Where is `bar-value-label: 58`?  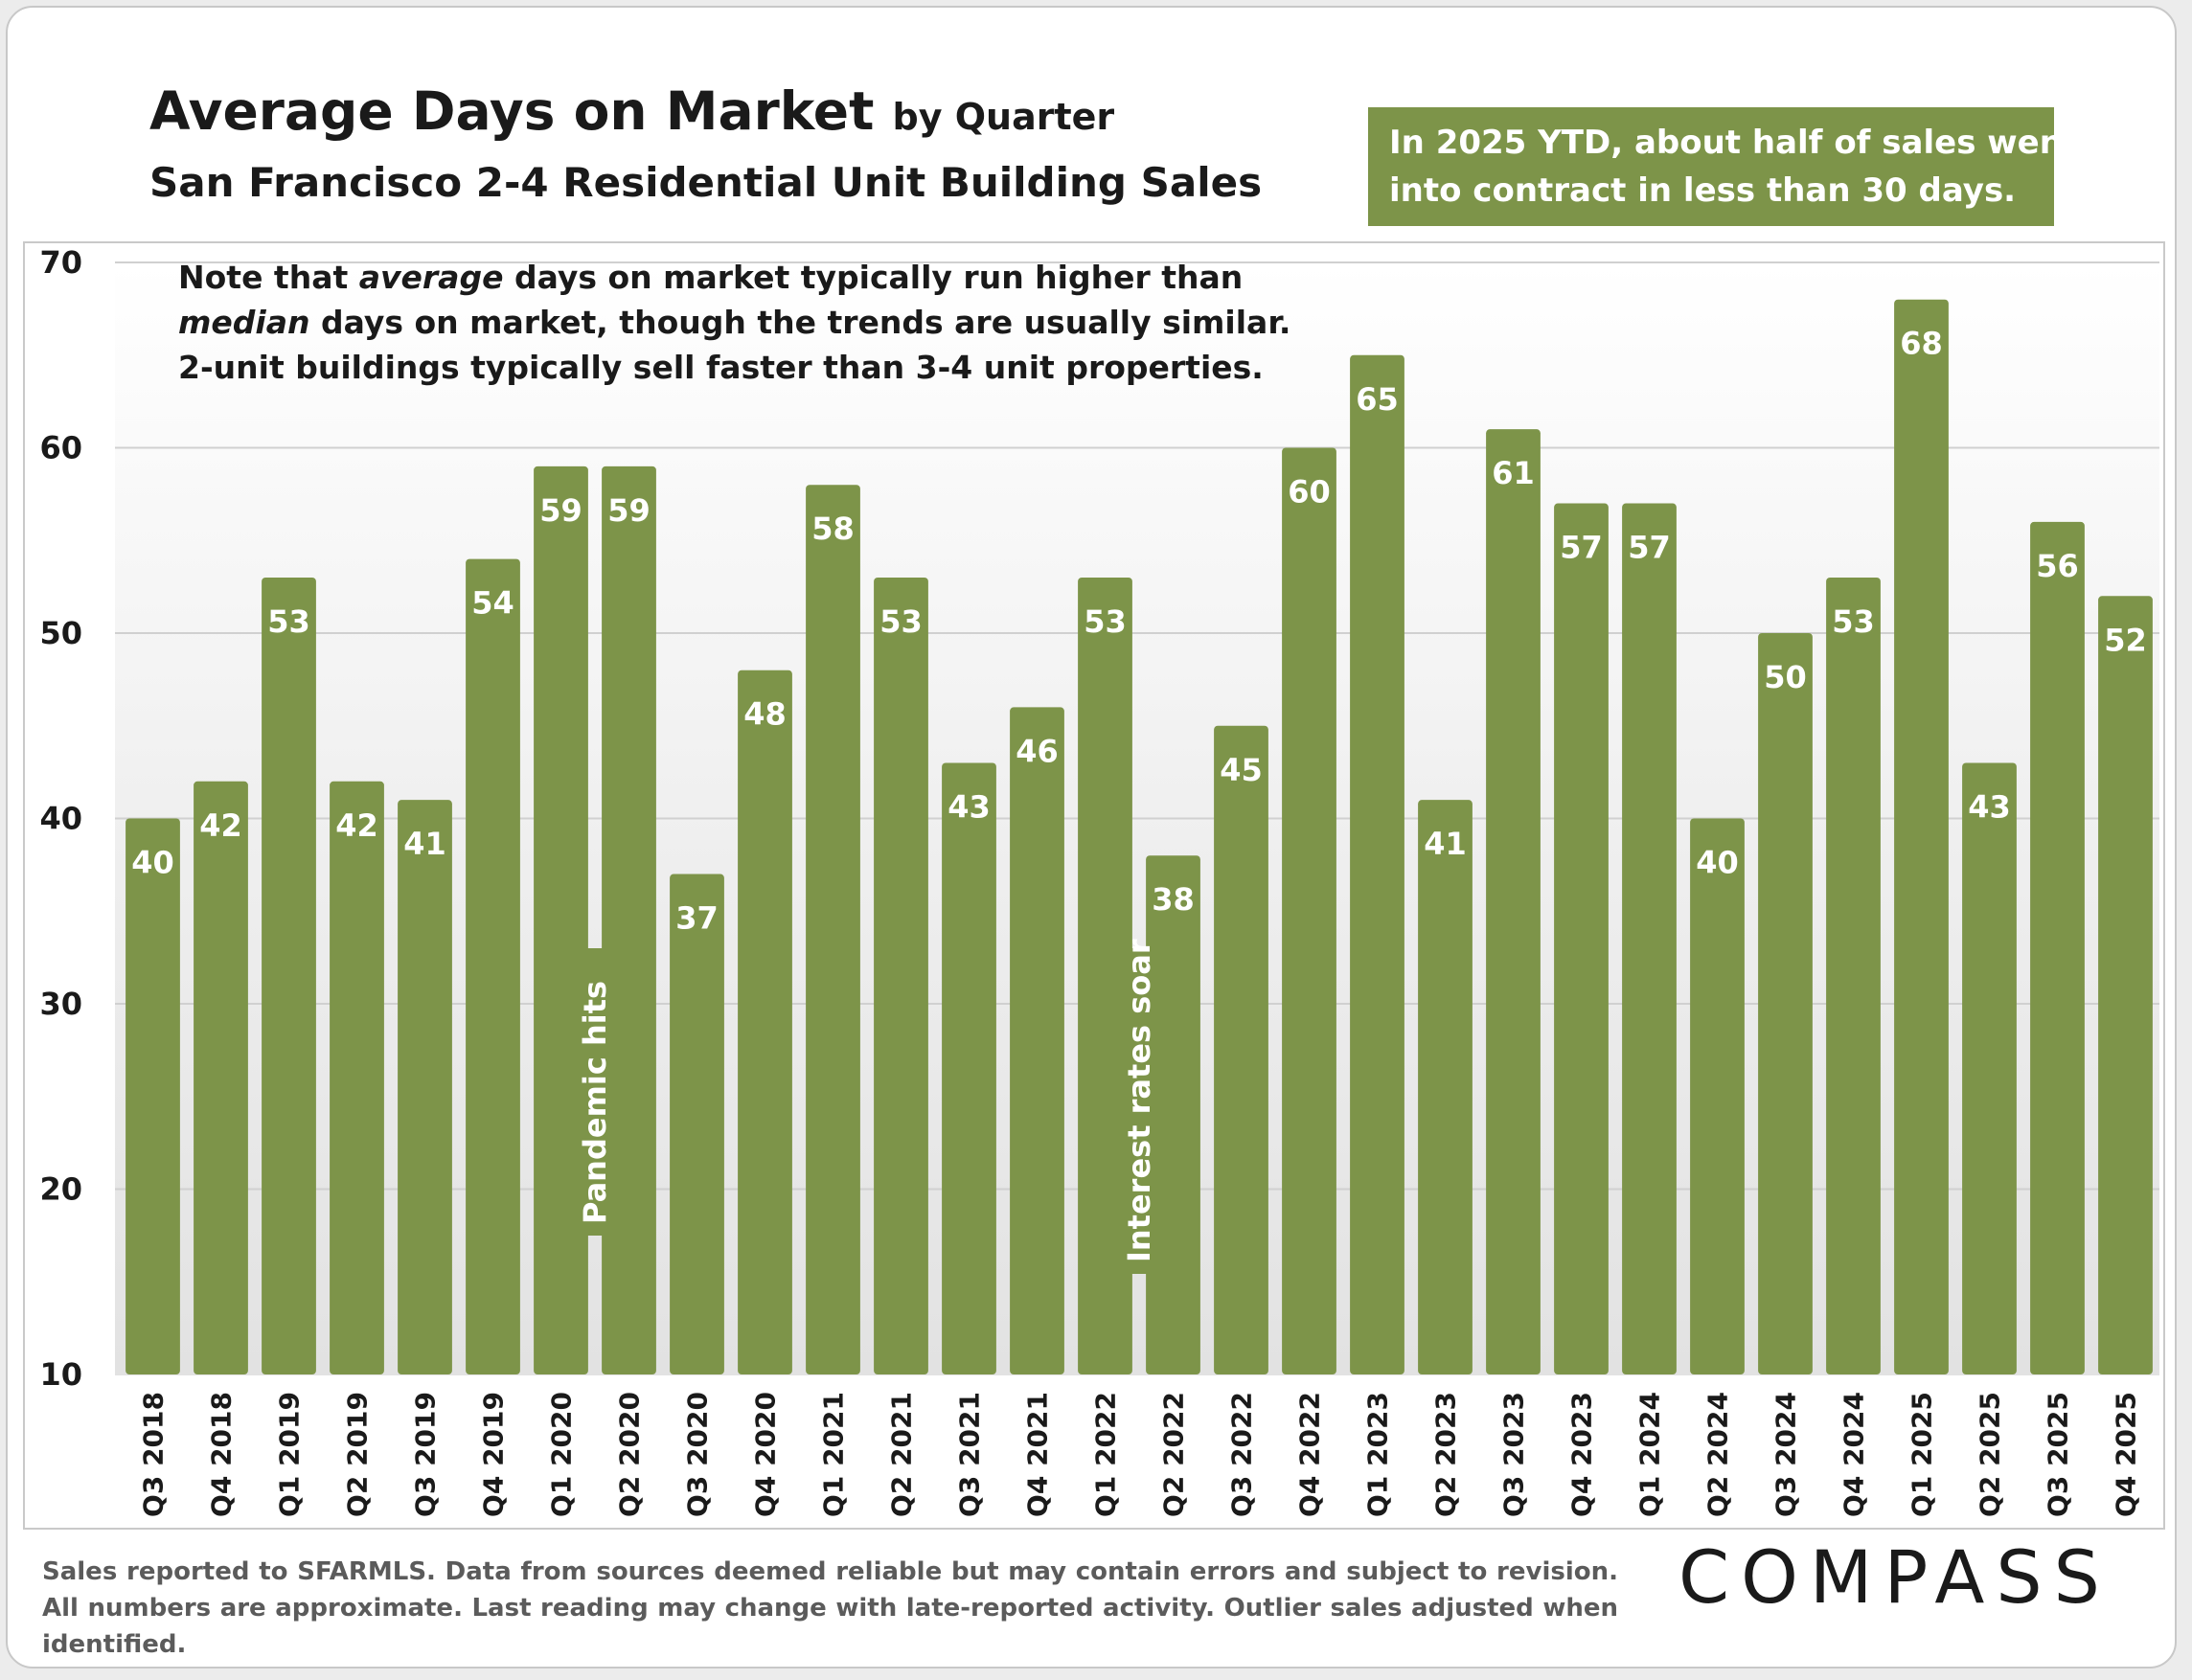
bar-value-label: 58 is located at coordinates (833, 529).